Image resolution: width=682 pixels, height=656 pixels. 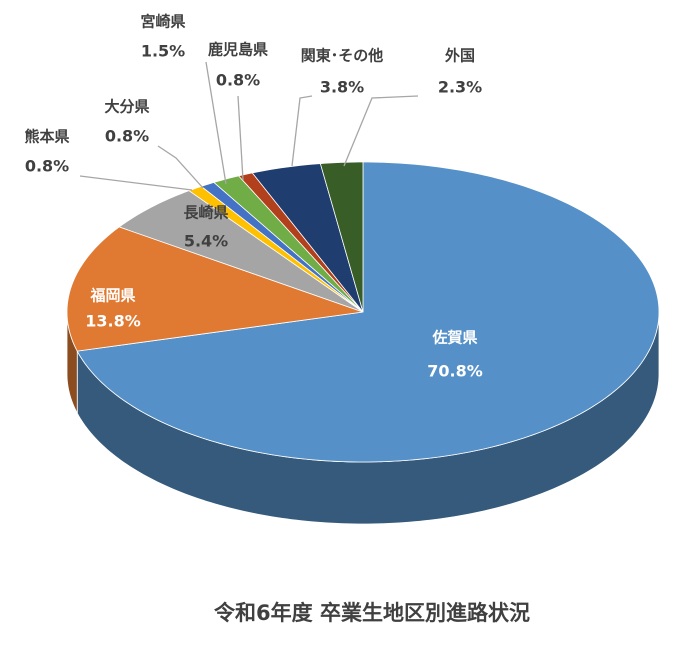 What do you see at coordinates (112, 296) in the screenshot?
I see `category-label: 福岡県` at bounding box center [112, 296].